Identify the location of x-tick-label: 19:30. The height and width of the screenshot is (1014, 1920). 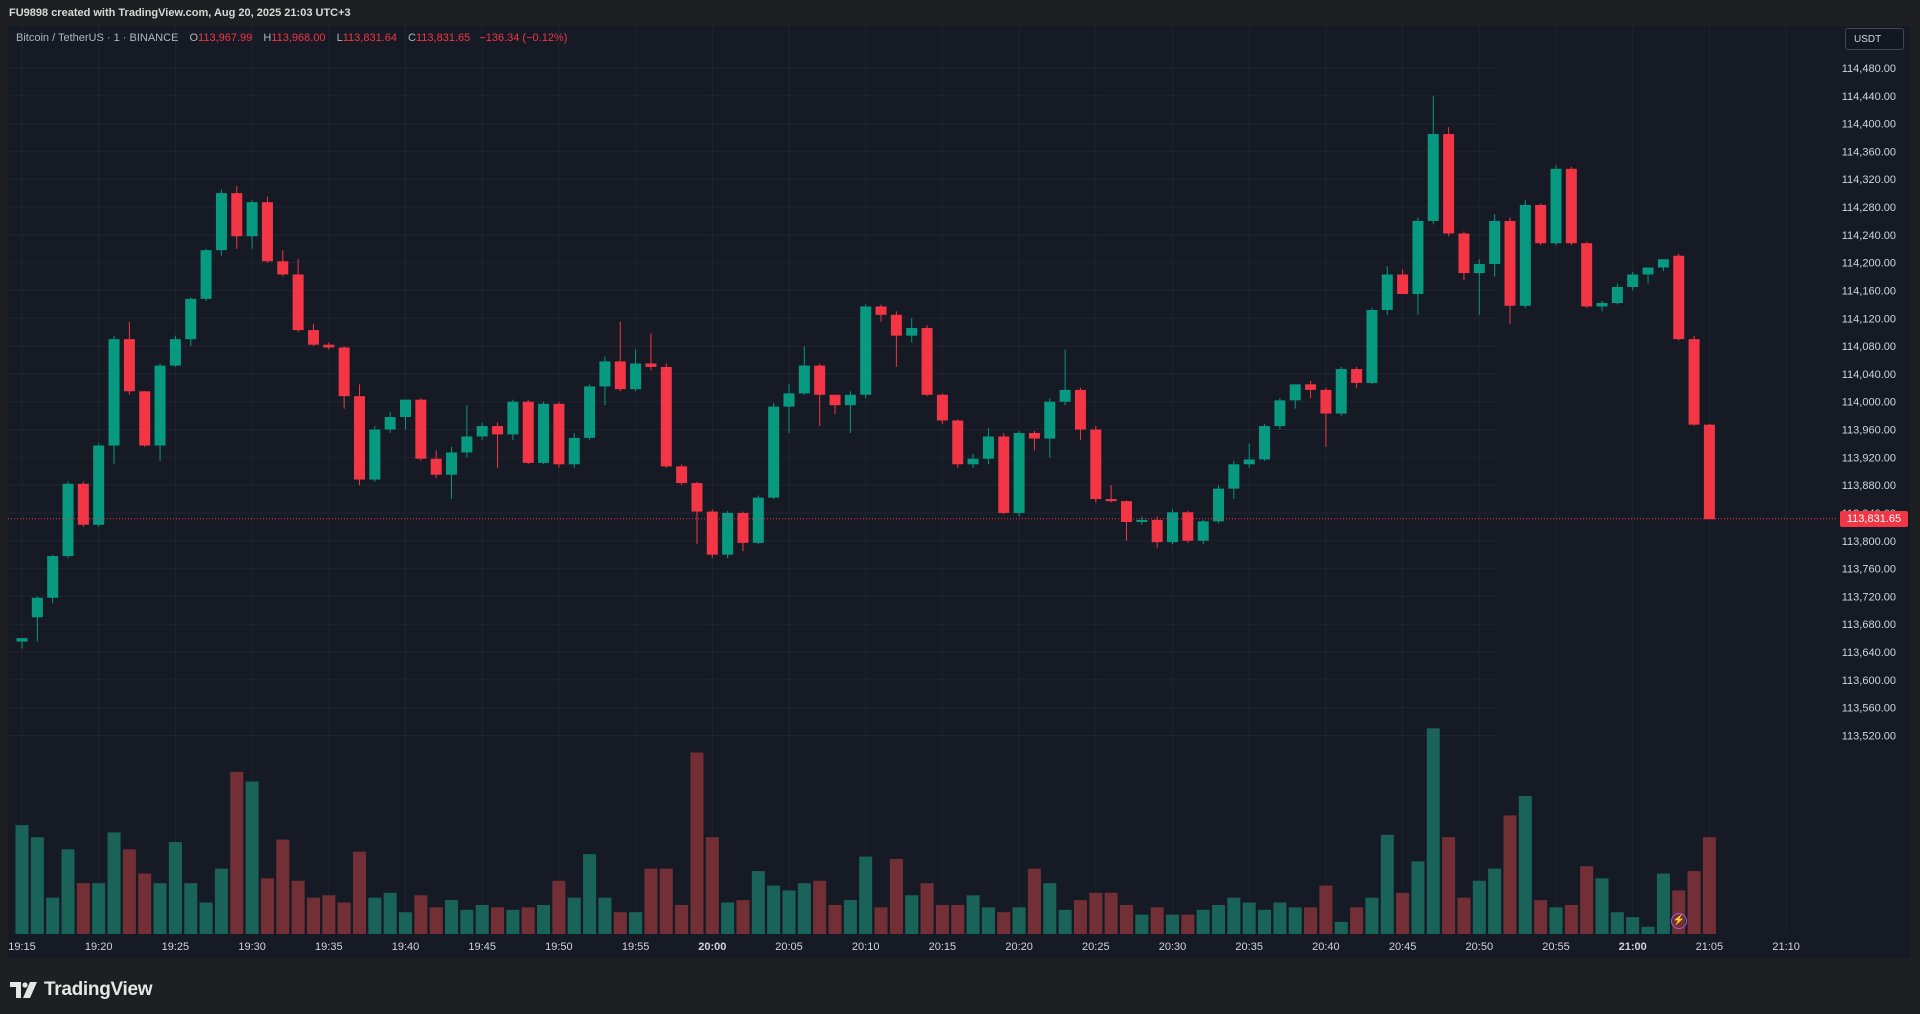
(252, 947).